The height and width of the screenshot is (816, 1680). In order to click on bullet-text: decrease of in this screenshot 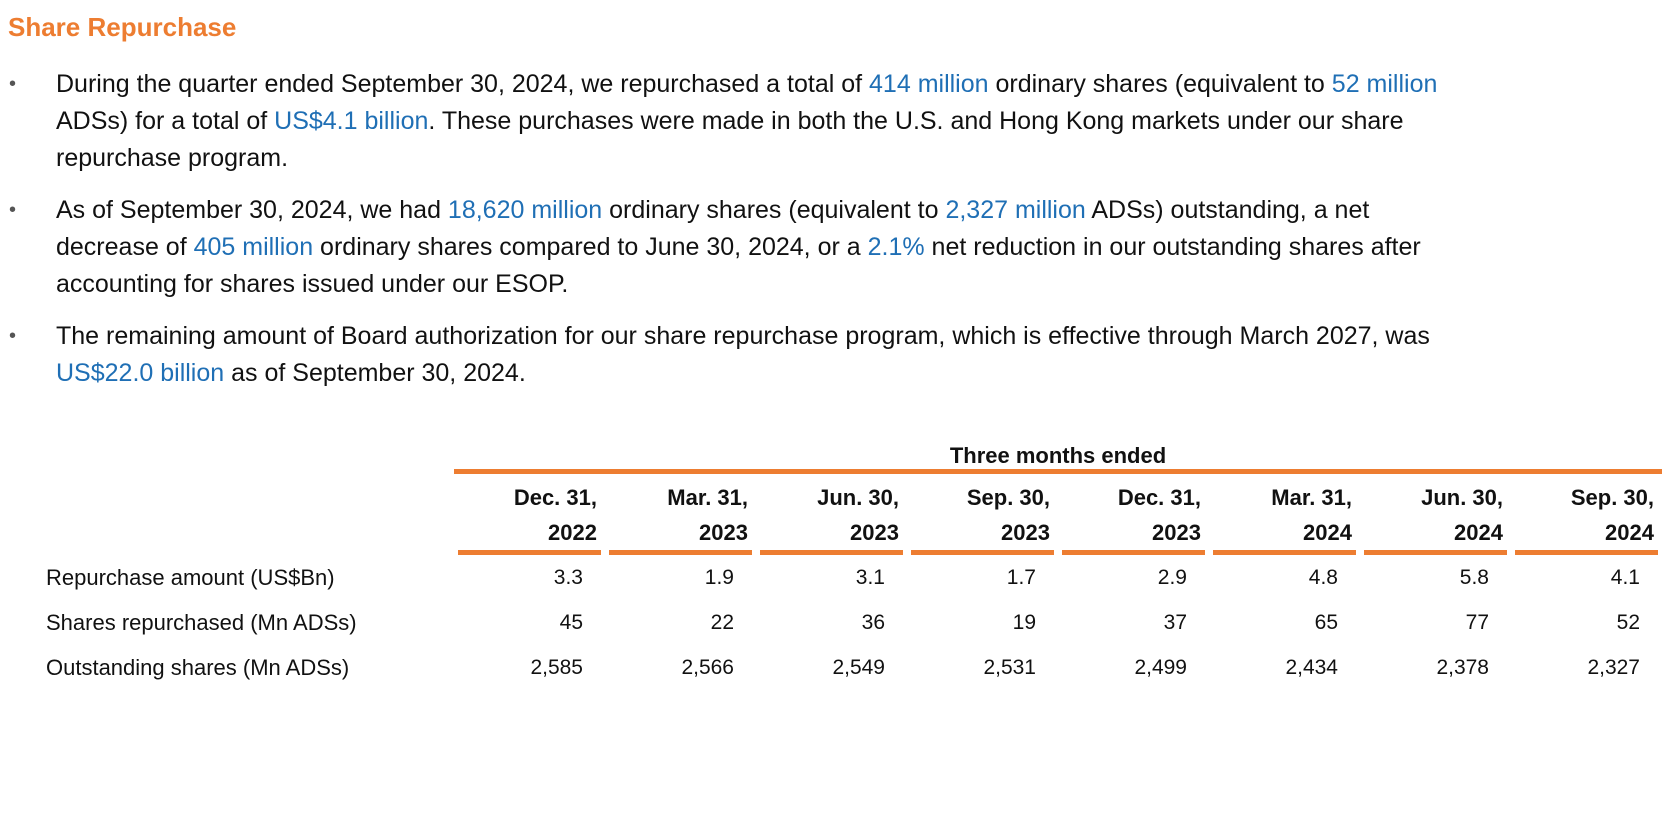, I will do `click(125, 247)`.